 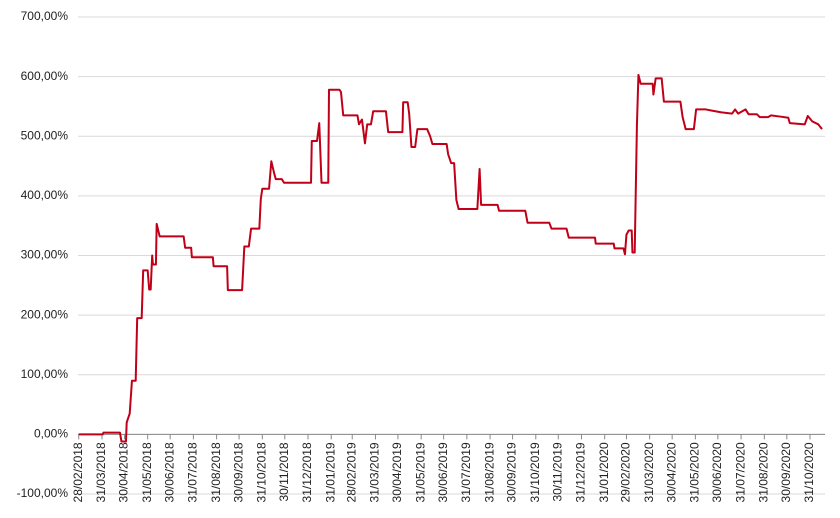 What do you see at coordinates (261, 472) in the screenshot?
I see `x-tick-label: 31/10/2018` at bounding box center [261, 472].